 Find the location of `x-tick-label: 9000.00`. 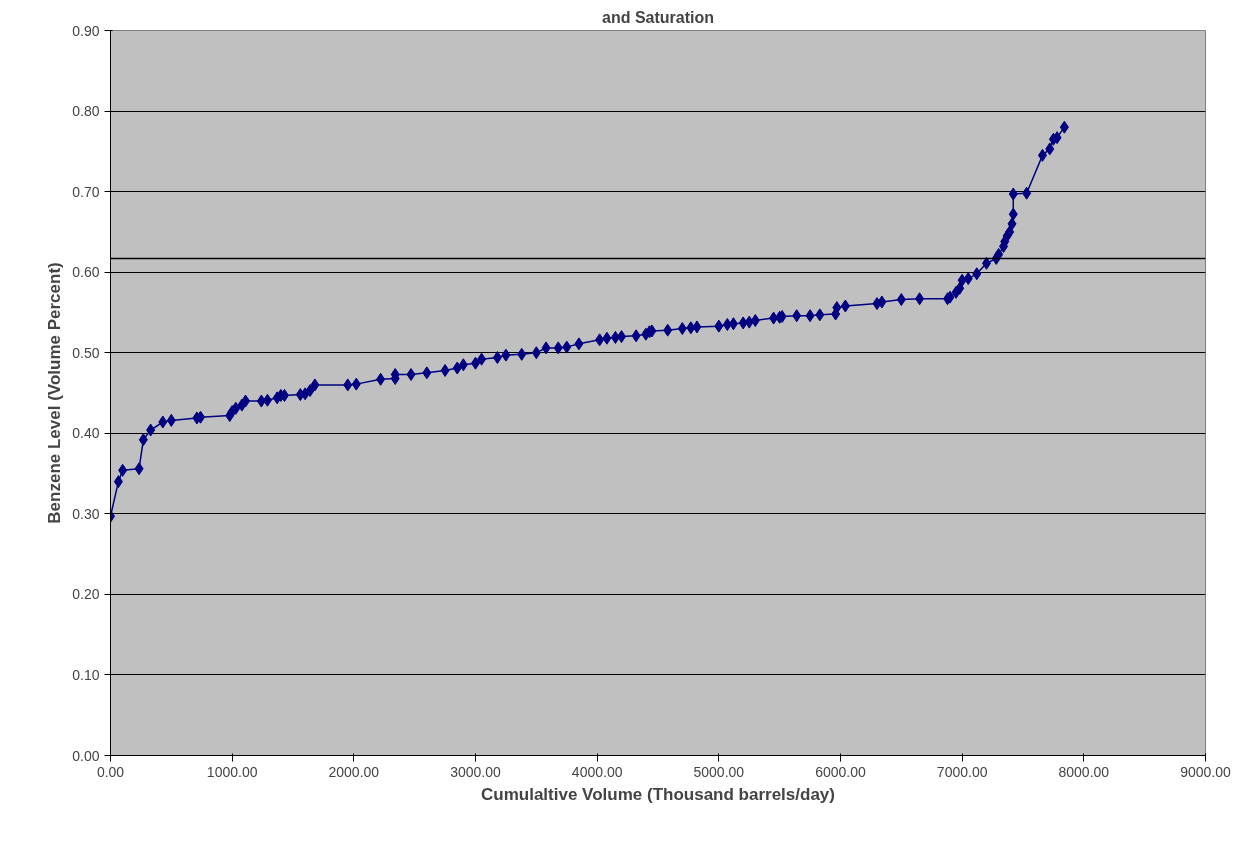

x-tick-label: 9000.00 is located at coordinates (1206, 771).